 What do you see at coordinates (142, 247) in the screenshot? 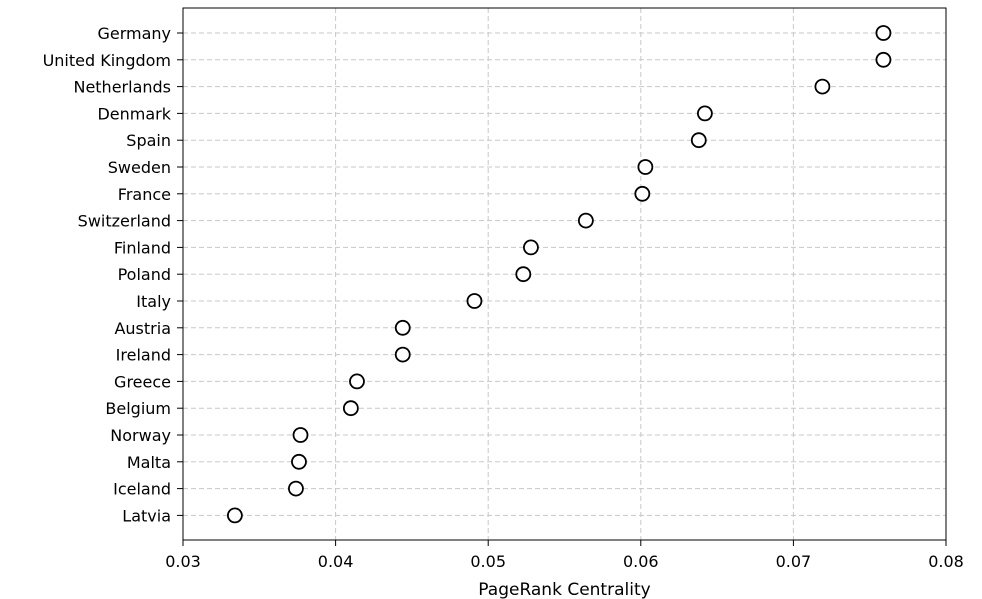
I see `y-tick-label: Finland` at bounding box center [142, 247].